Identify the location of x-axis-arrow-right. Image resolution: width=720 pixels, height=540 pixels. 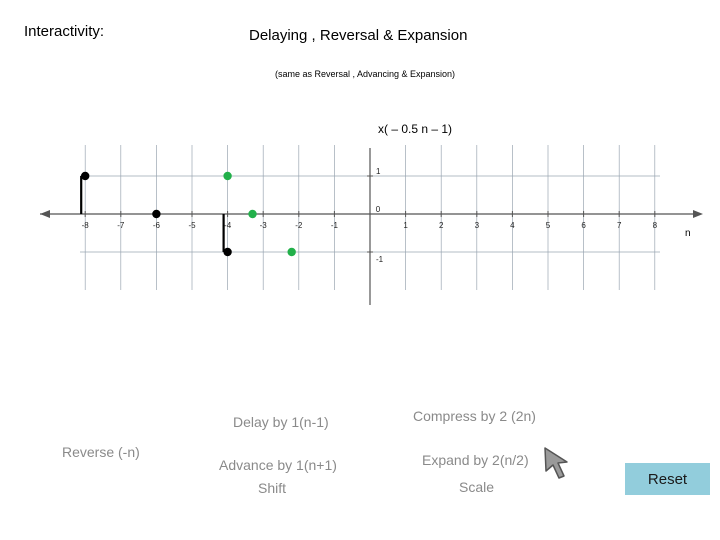
(698, 214).